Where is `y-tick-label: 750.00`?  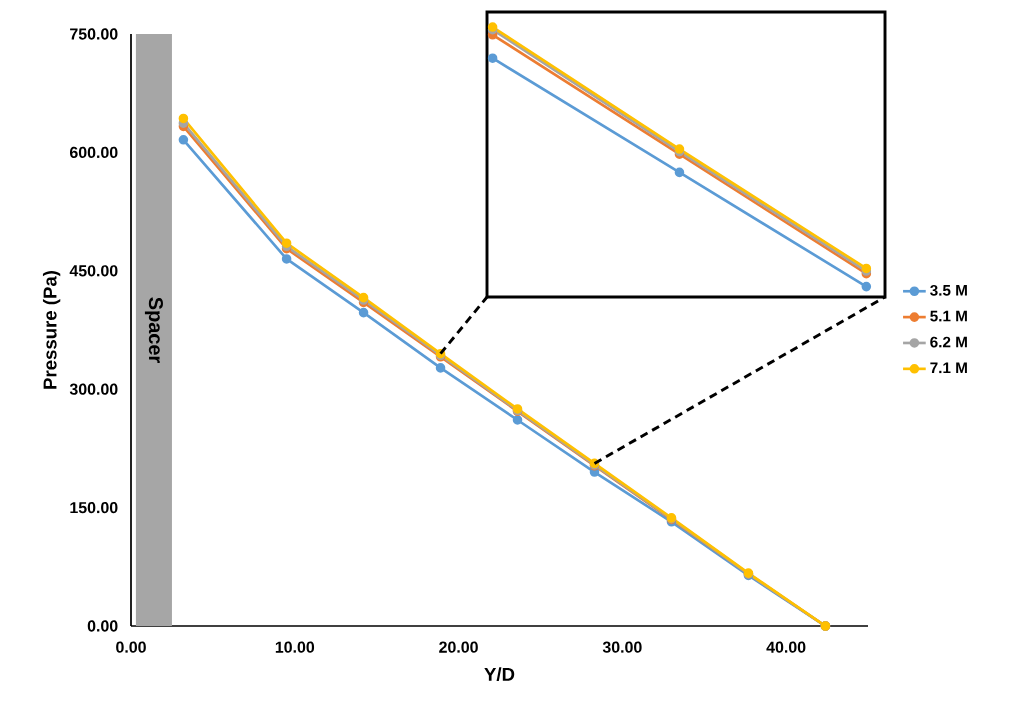
y-tick-label: 750.00 is located at coordinates (94, 34).